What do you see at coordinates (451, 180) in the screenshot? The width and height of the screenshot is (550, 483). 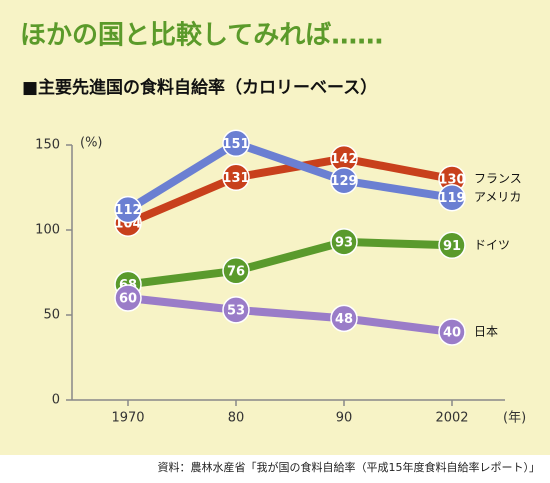 I see `data-label: 130` at bounding box center [451, 180].